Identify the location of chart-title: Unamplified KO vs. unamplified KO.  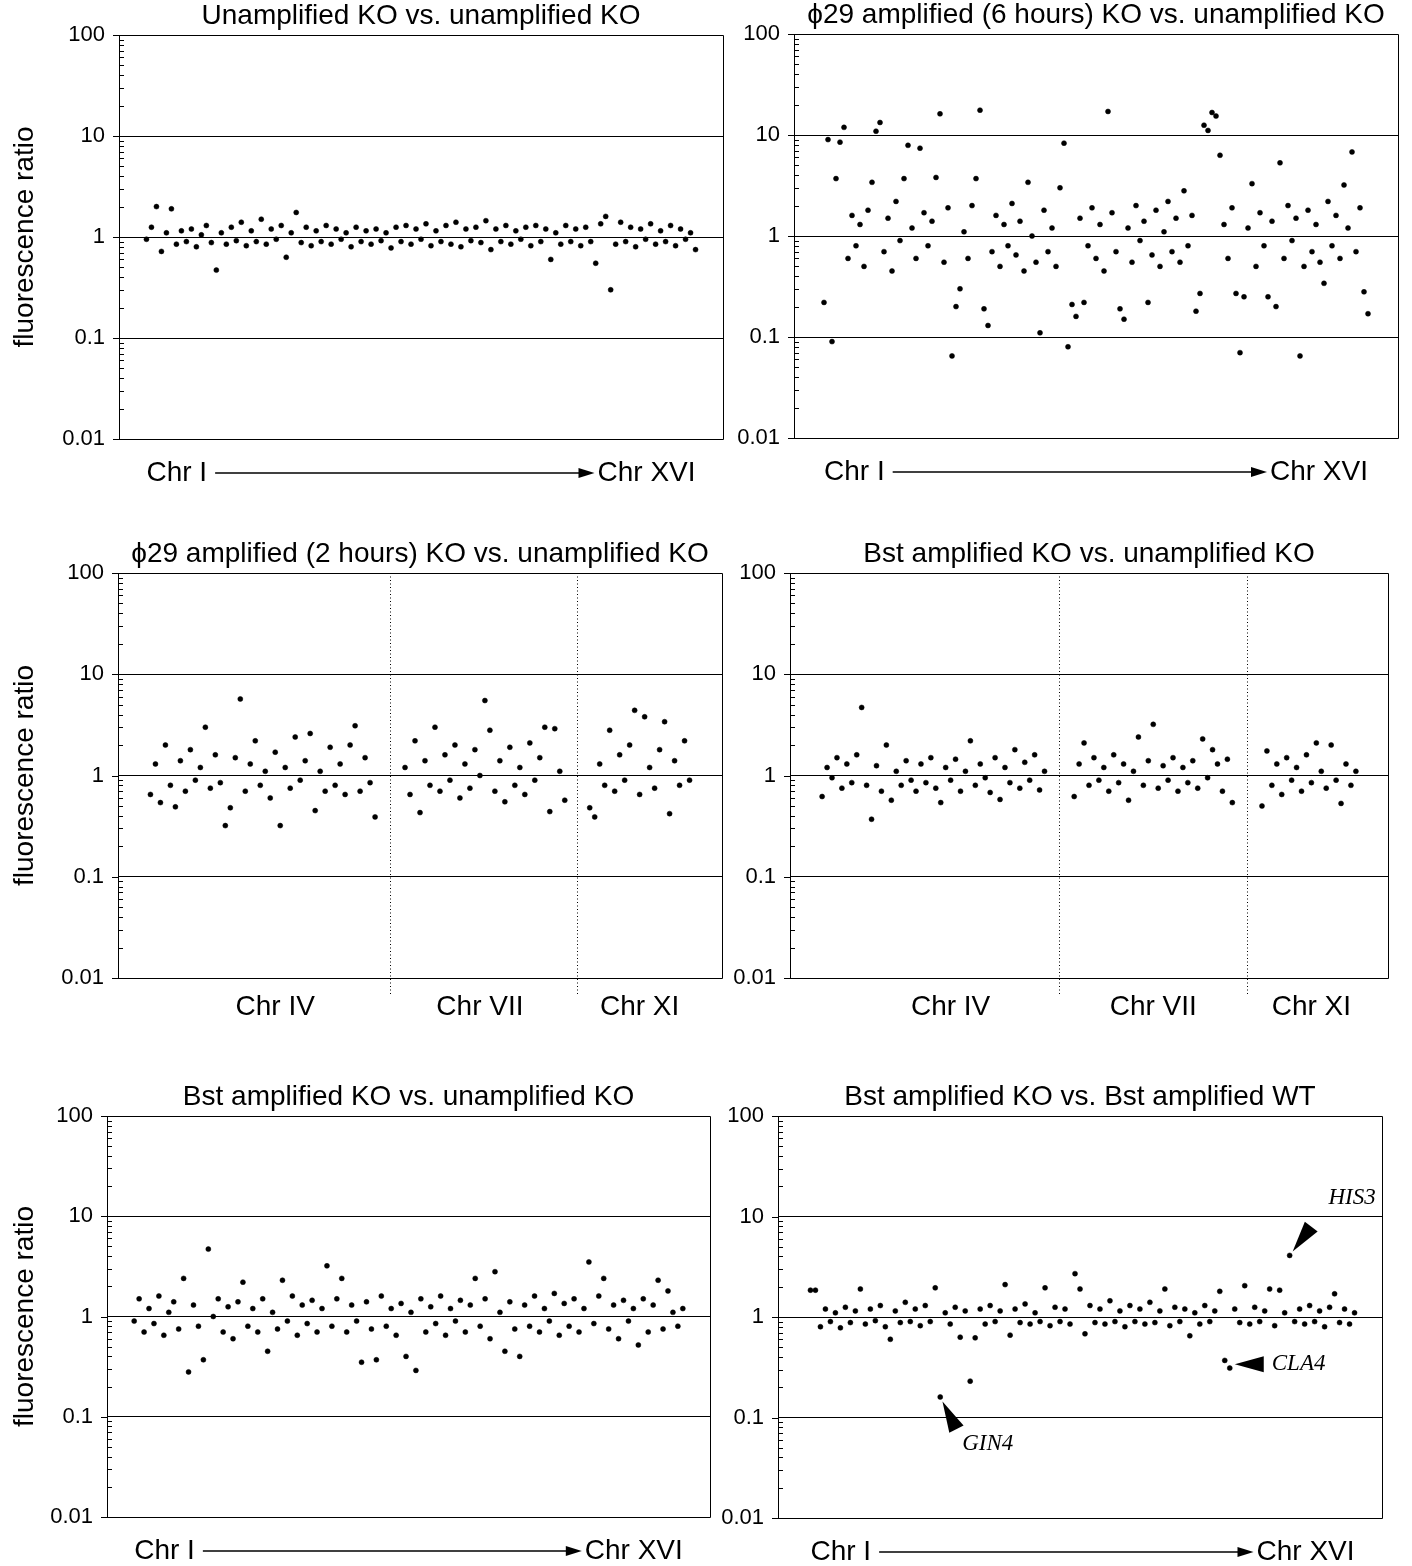
(421, 15).